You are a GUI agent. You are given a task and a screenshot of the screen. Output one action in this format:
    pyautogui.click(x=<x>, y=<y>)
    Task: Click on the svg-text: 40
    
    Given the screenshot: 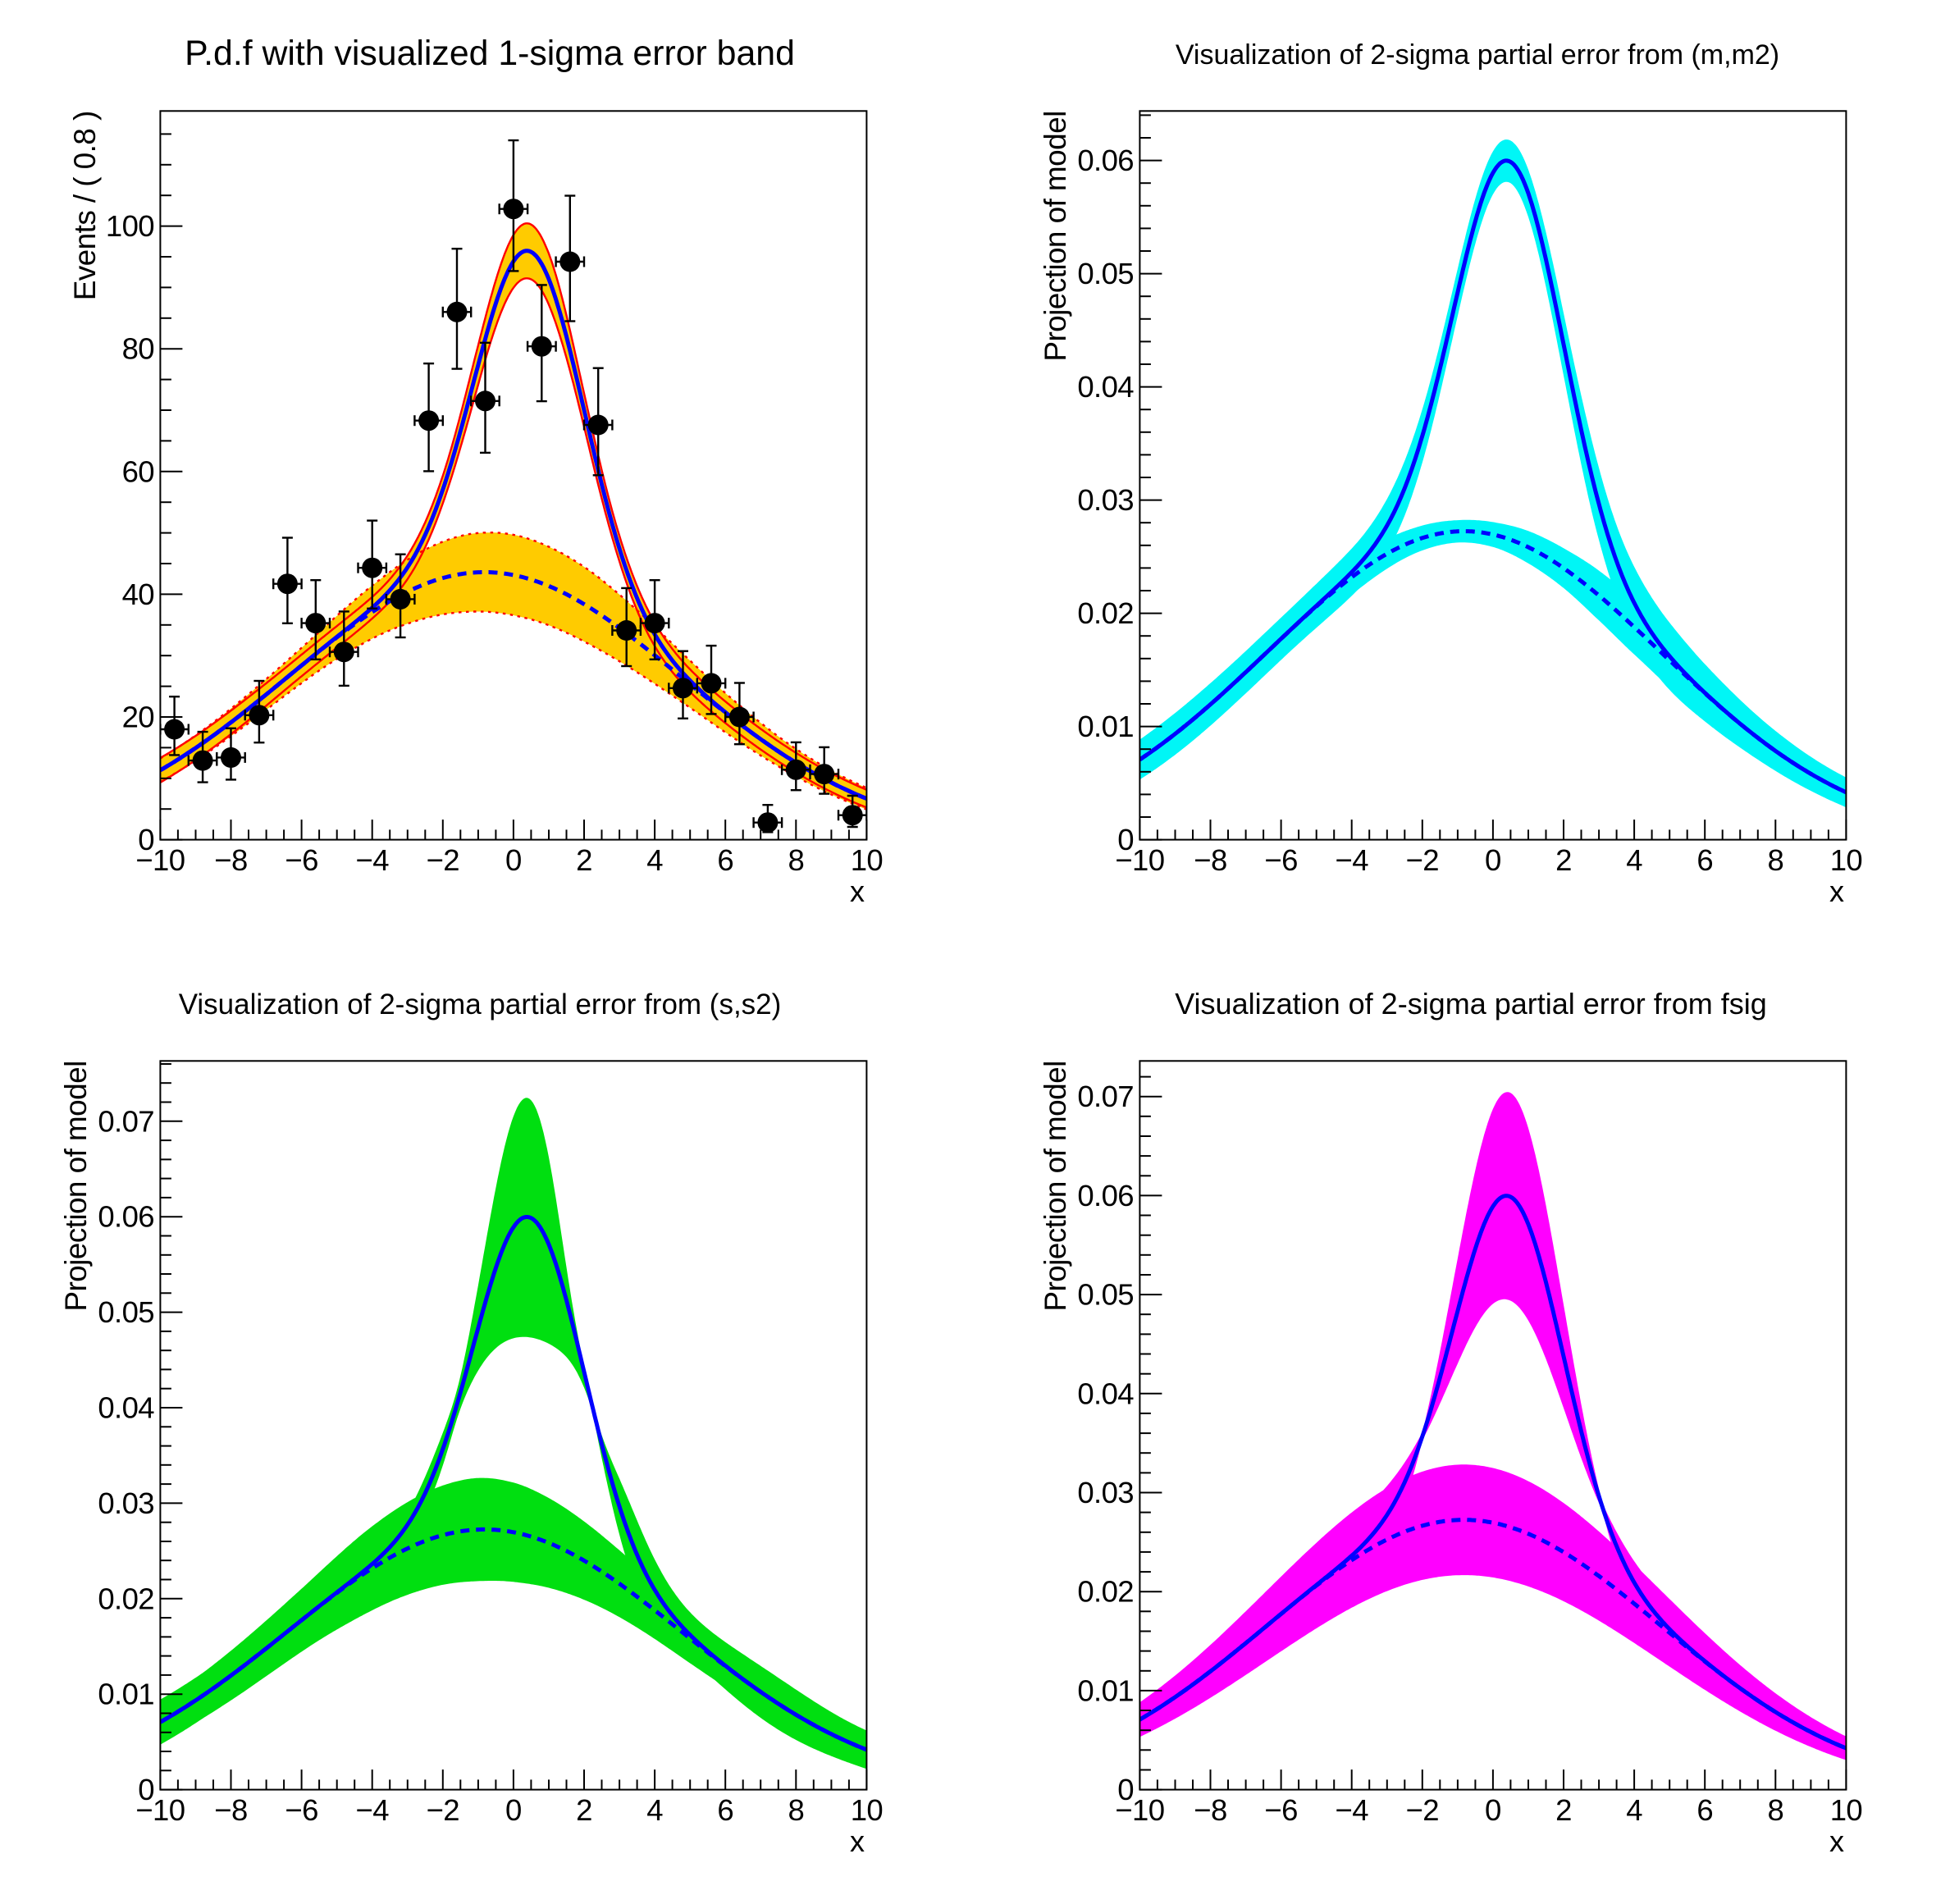 What is the action you would take?
    pyautogui.click(x=138, y=595)
    